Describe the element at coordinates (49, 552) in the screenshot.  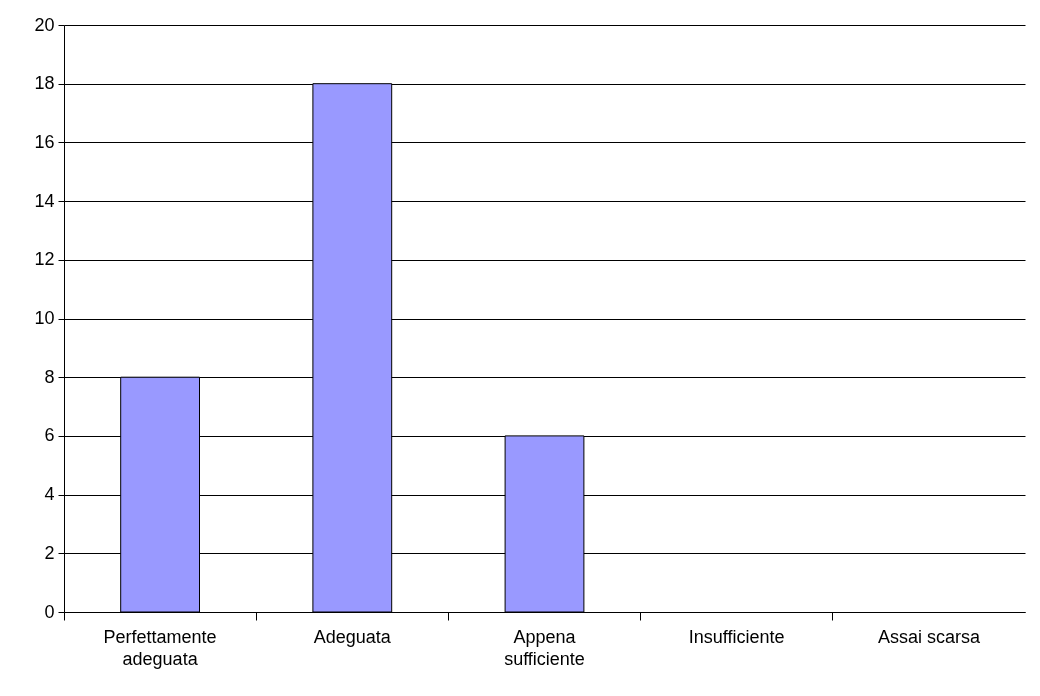
I see `y-tick-label: 2` at that location.